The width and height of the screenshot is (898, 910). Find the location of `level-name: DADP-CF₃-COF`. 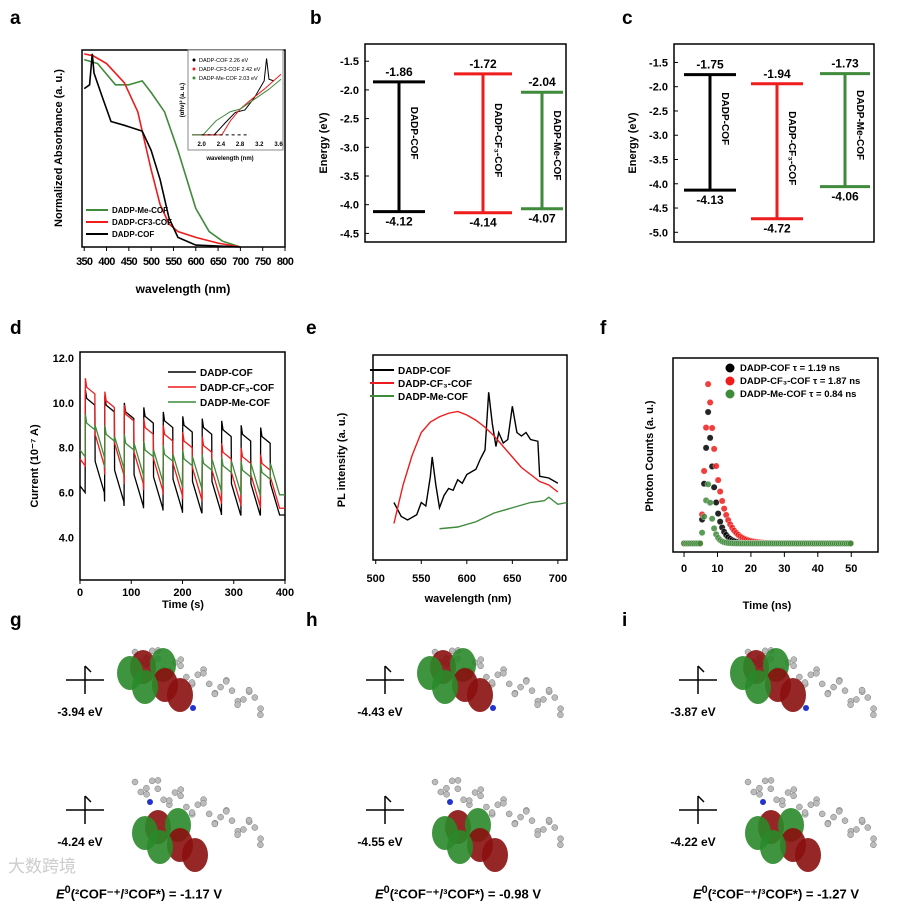

level-name: DADP-CF₃-COF is located at coordinates (497, 140).